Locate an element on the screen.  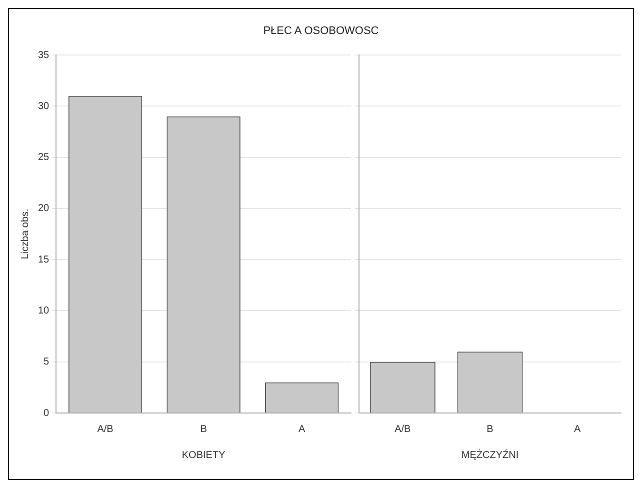
y-tick-label: 5 is located at coordinates (47, 362).